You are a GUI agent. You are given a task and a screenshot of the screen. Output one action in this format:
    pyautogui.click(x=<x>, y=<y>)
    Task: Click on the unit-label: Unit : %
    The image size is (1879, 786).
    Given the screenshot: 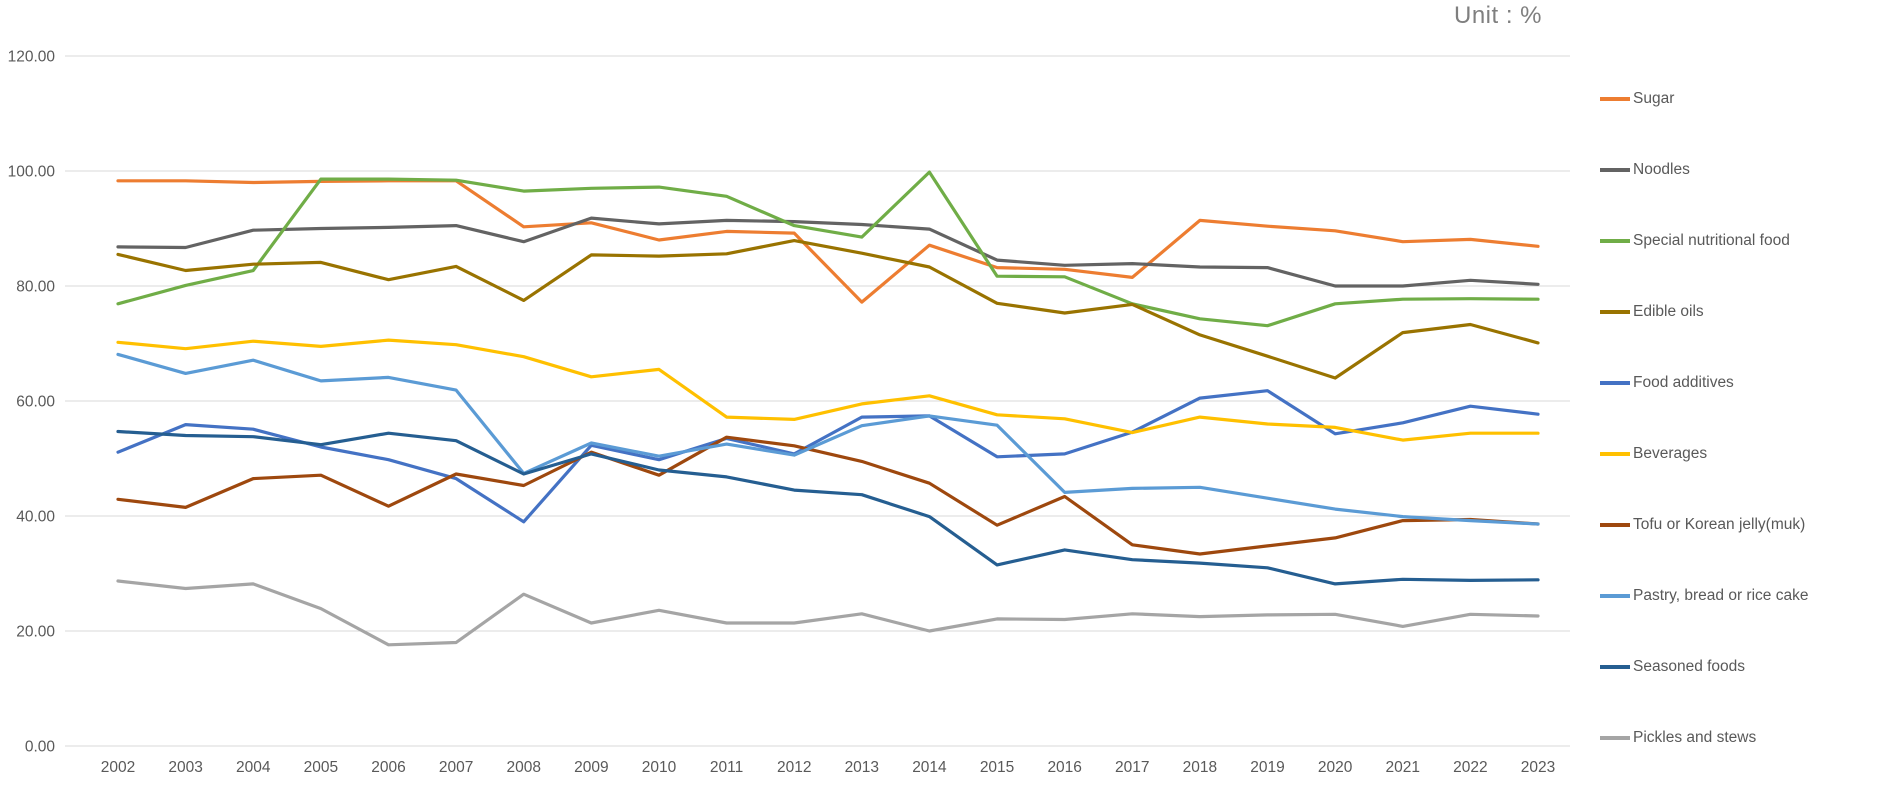 What is the action you would take?
    pyautogui.click(x=1498, y=15)
    